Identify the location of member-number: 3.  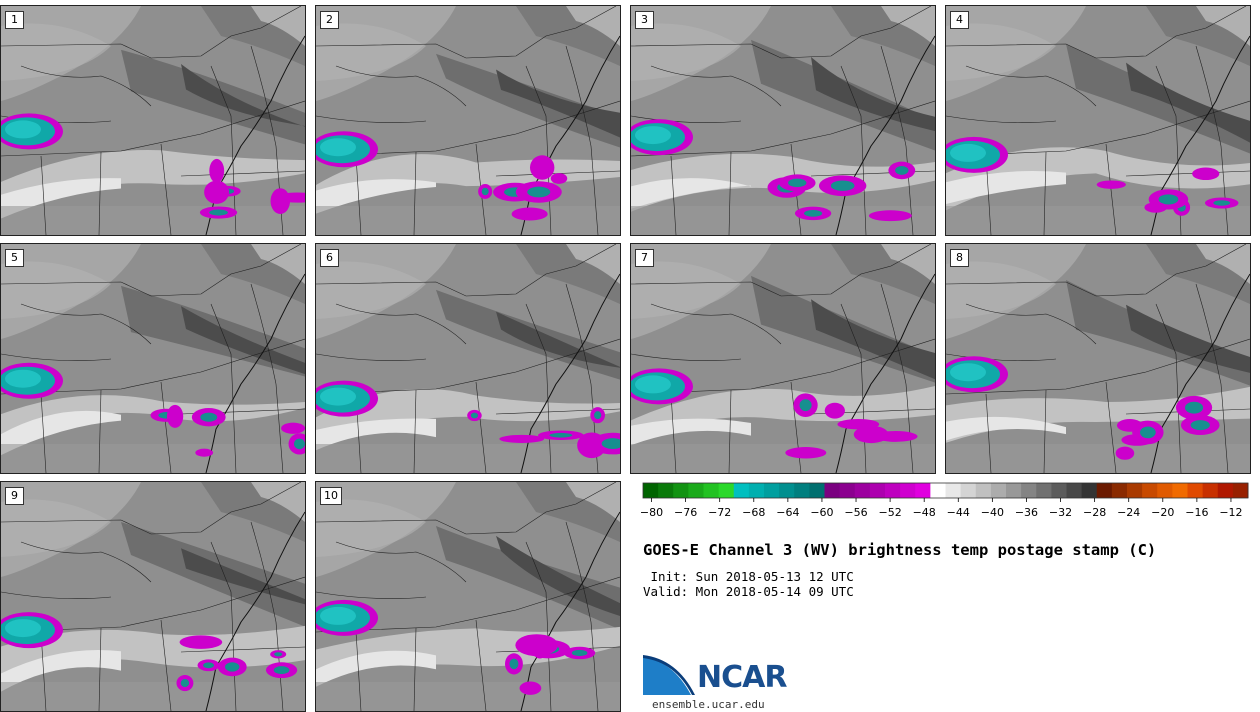
(644, 20).